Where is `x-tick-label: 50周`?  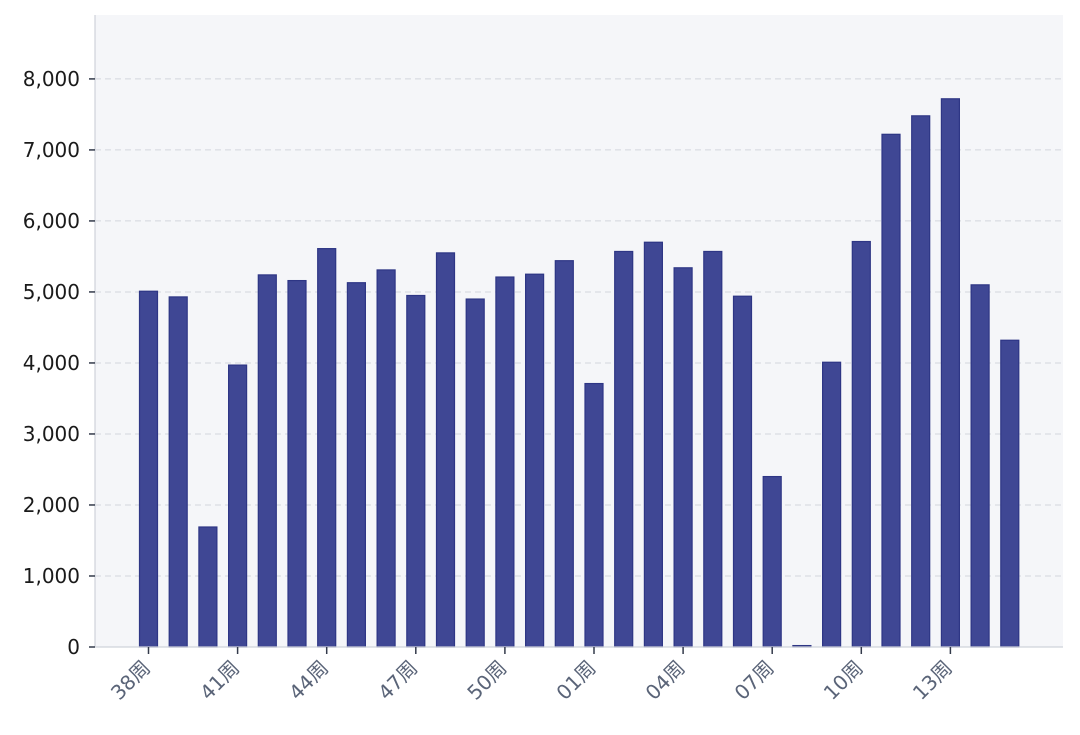 x-tick-label: 50周 is located at coordinates (486, 680).